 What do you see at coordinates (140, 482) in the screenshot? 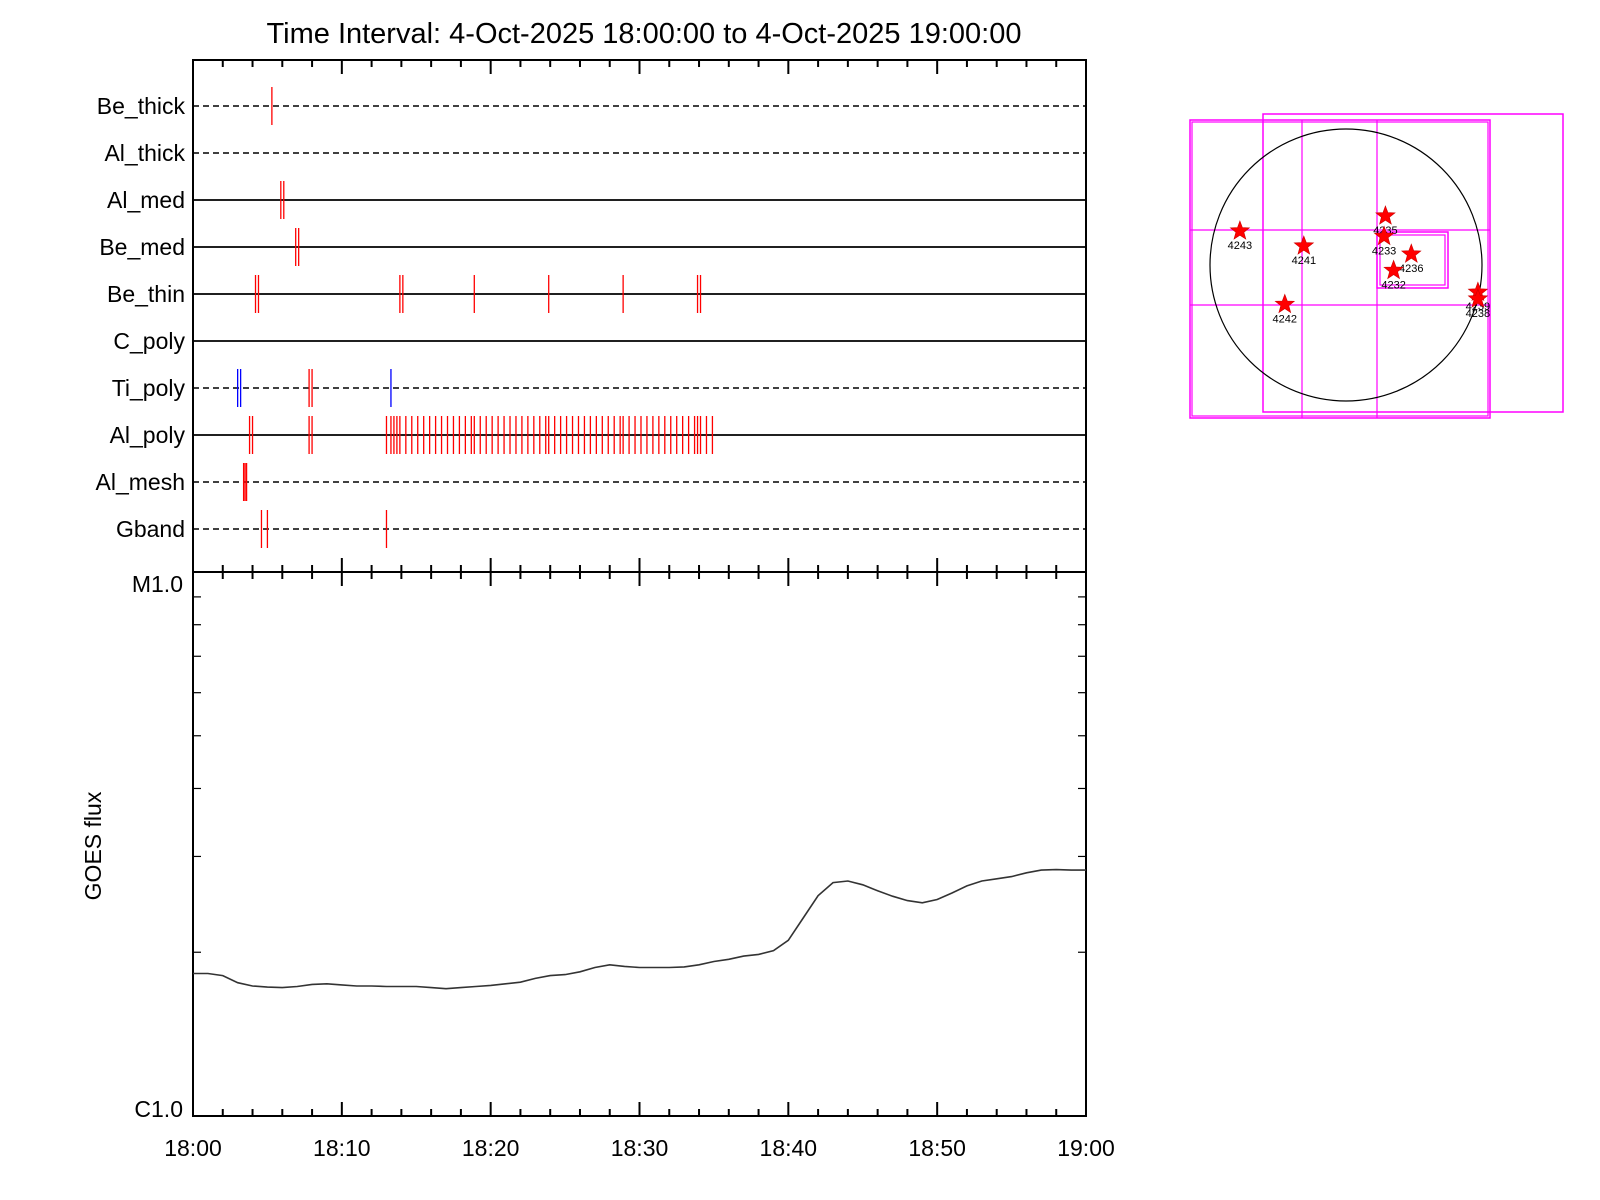
I see `event-row-label: Al_mesh` at bounding box center [140, 482].